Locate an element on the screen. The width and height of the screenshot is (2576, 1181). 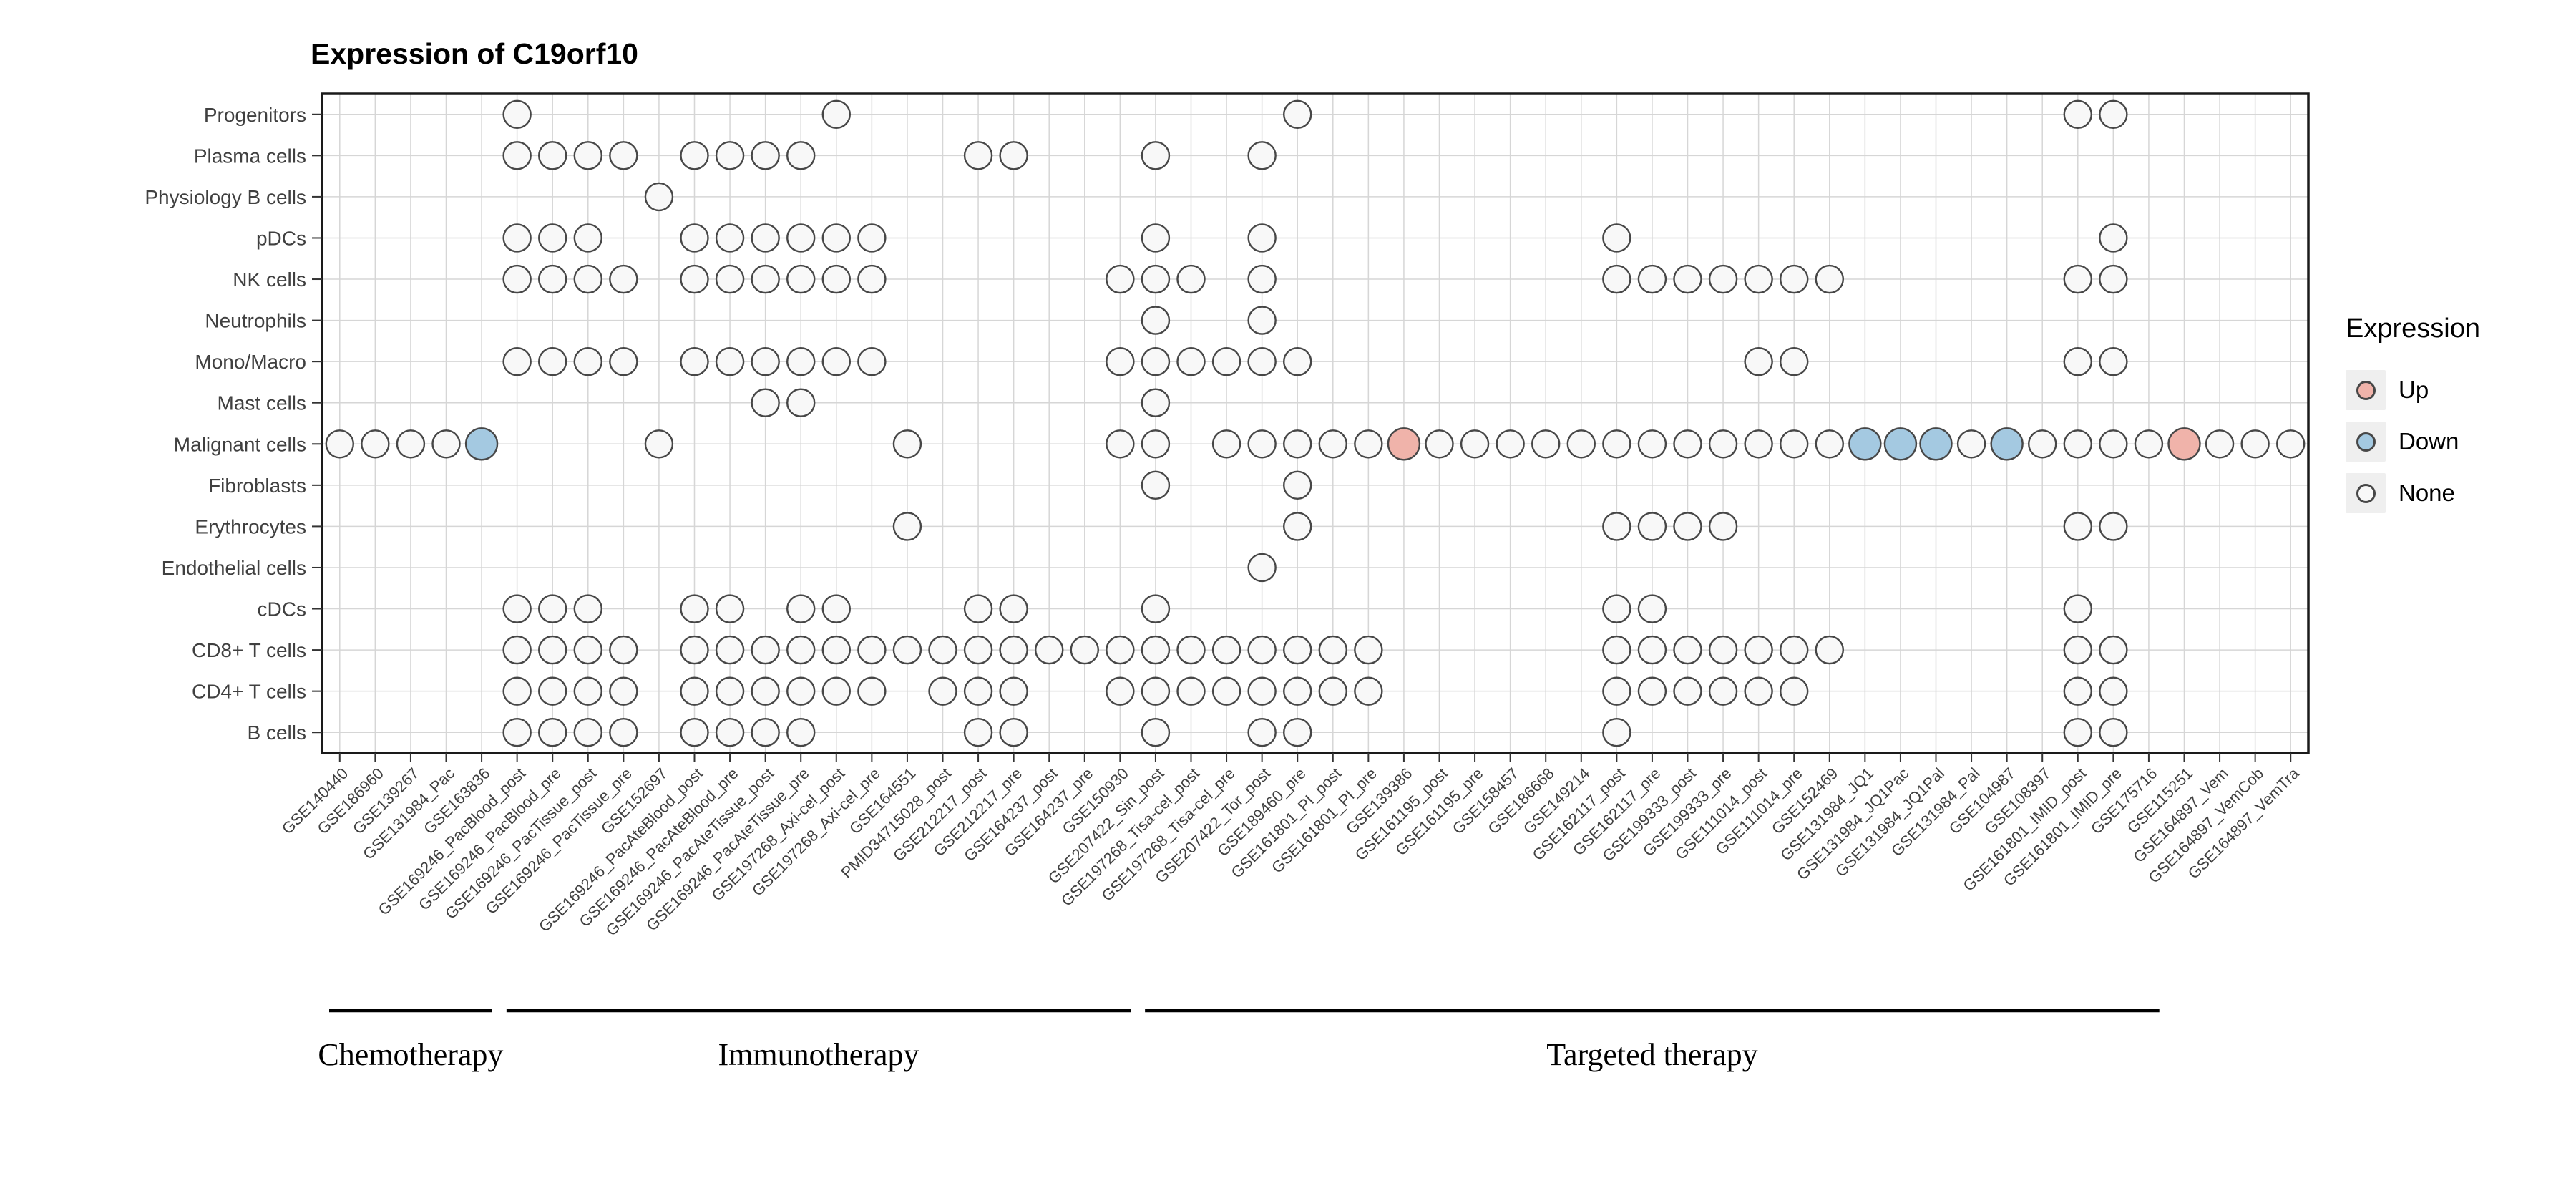
y-axis-label: Physiology B cells is located at coordinates (226, 197).